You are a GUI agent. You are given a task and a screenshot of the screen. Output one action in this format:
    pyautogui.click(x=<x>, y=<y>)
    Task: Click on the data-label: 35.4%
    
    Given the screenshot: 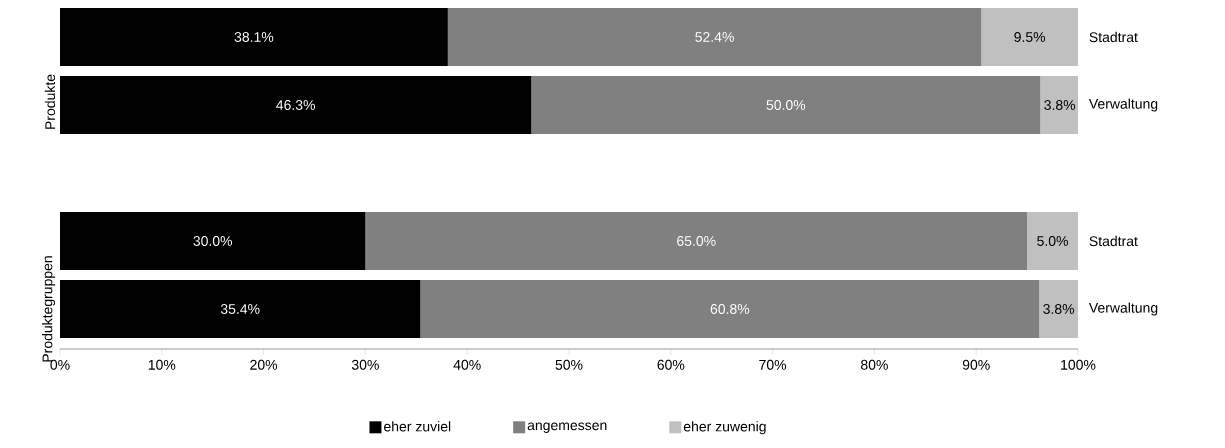 What is the action you would take?
    pyautogui.click(x=240, y=309)
    